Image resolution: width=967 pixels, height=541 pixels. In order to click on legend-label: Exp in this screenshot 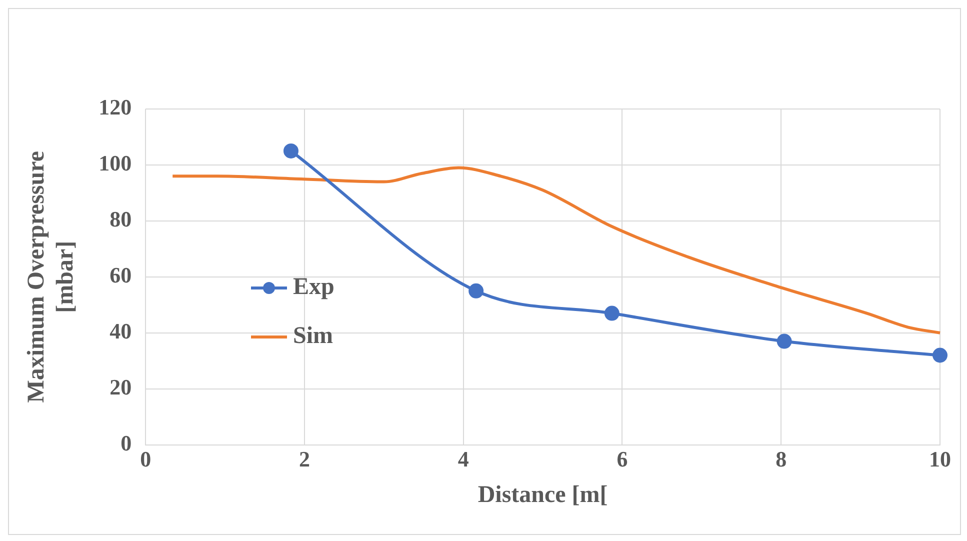, I will do `click(313, 287)`.